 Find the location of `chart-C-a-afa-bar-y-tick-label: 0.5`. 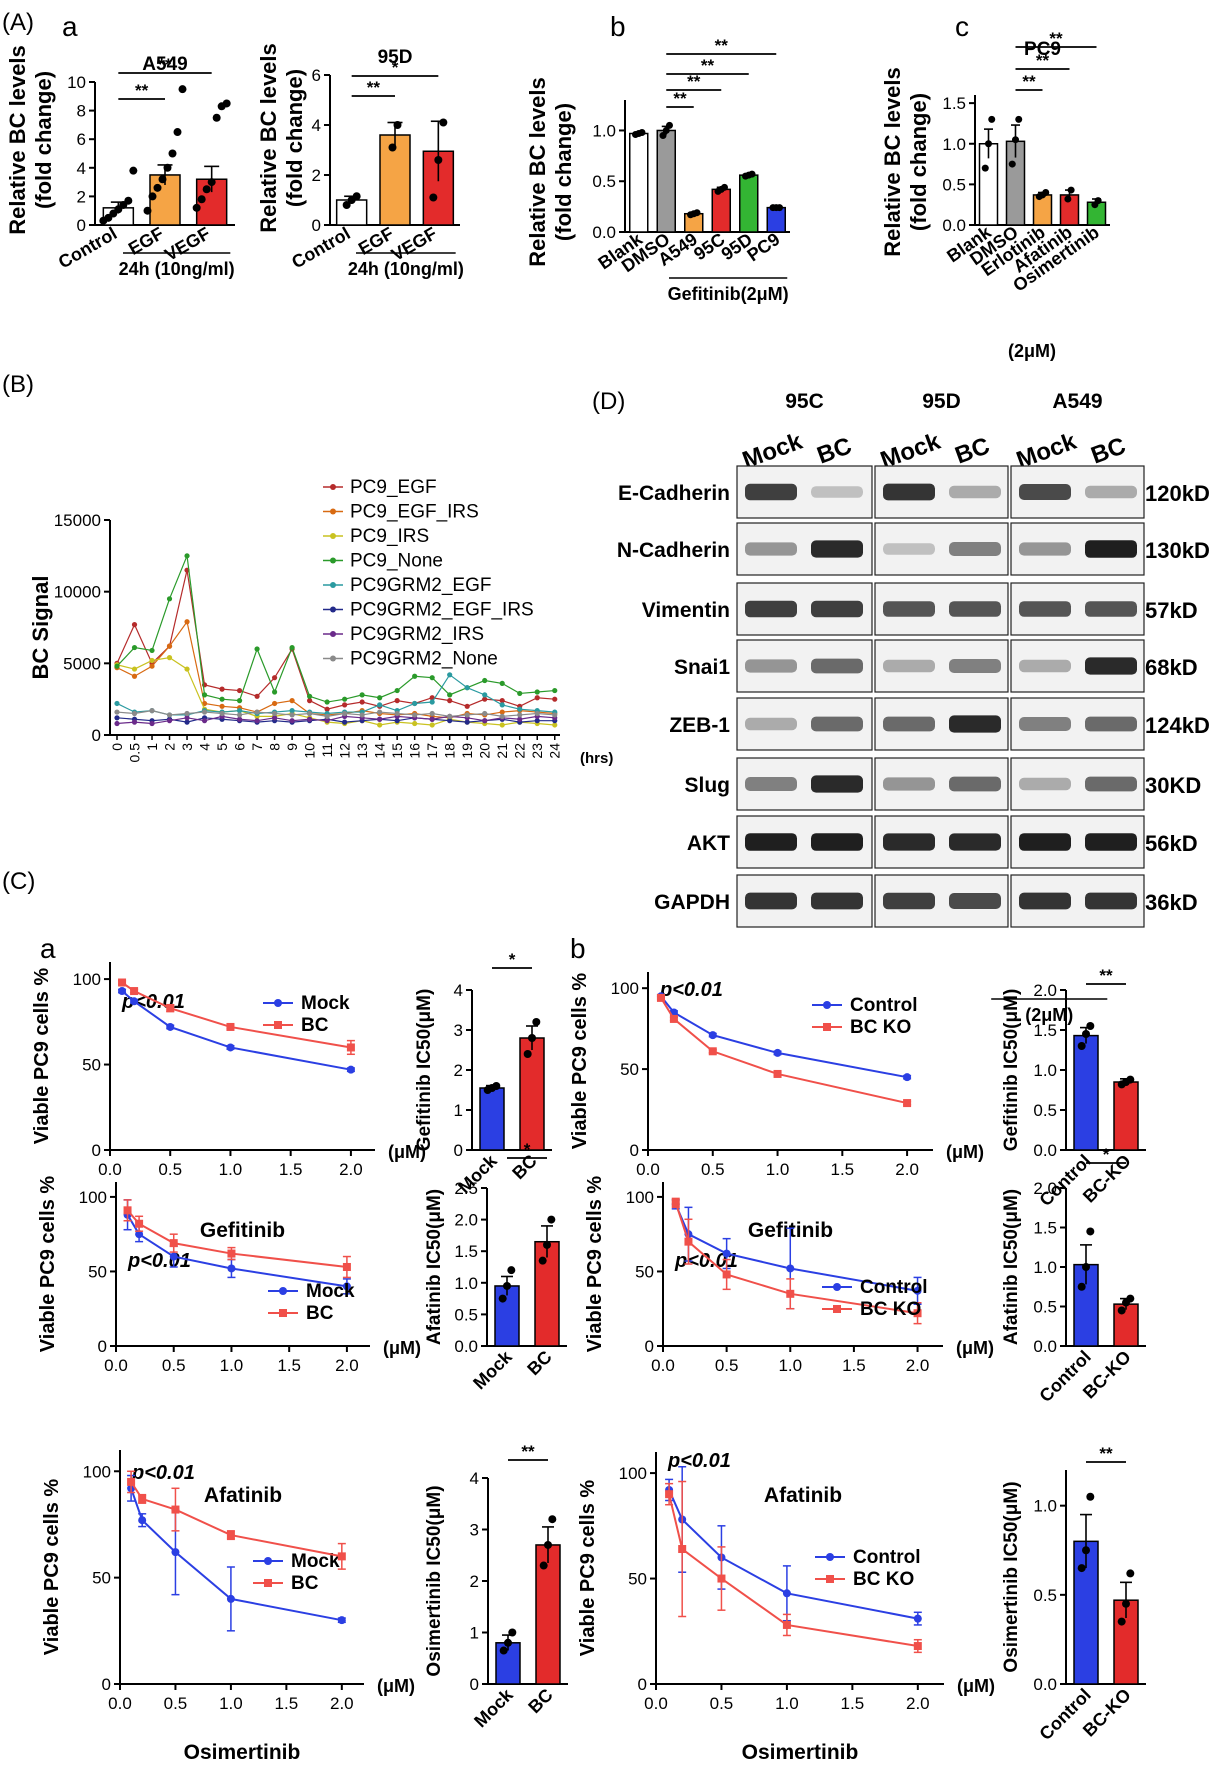

chart-C-a-afa-bar-y-tick-label: 0.5 is located at coordinates (466, 1314).